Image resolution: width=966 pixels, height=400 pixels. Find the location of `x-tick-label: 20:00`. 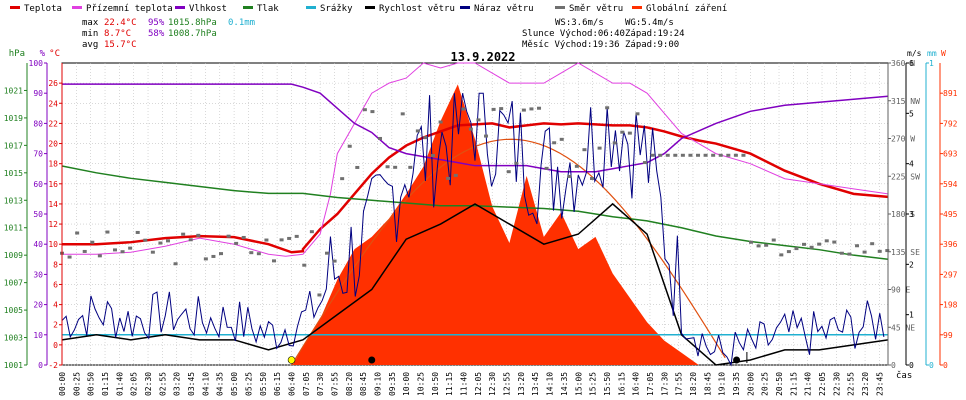

x-tick-label: 20:00 is located at coordinates (750, 384).